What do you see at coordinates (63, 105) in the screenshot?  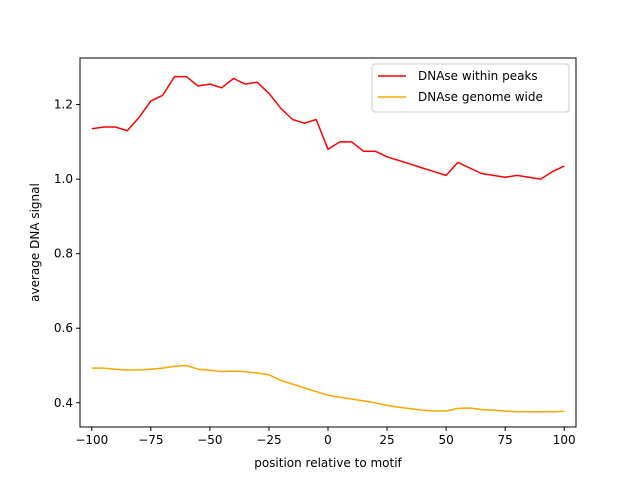 I see `y-tick-label: 1.2` at bounding box center [63, 105].